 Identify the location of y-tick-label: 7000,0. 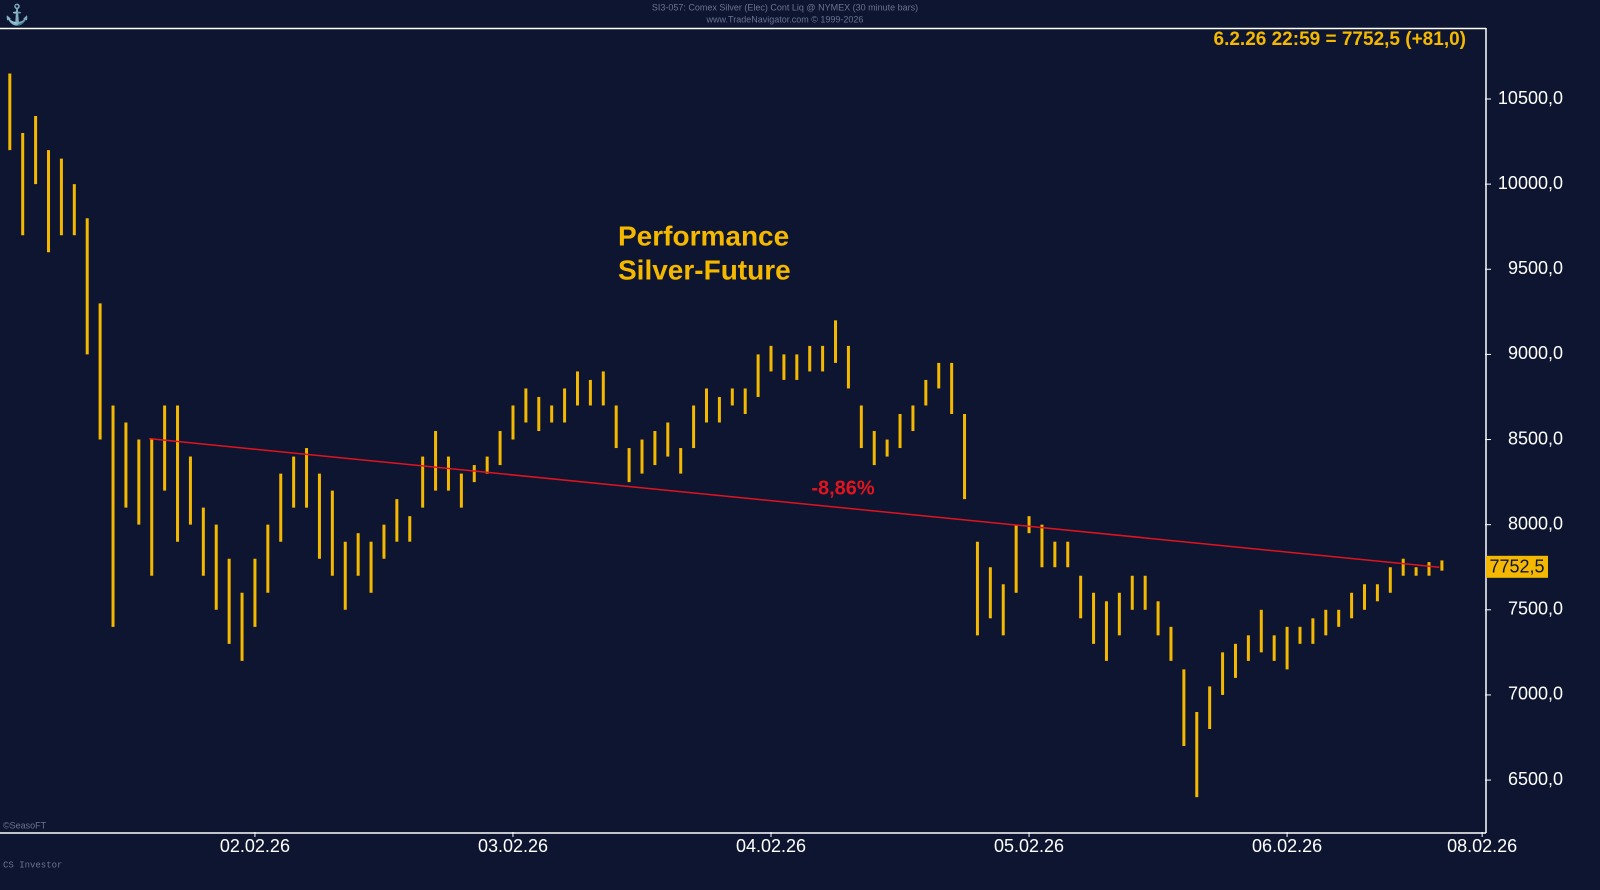
(1535, 694).